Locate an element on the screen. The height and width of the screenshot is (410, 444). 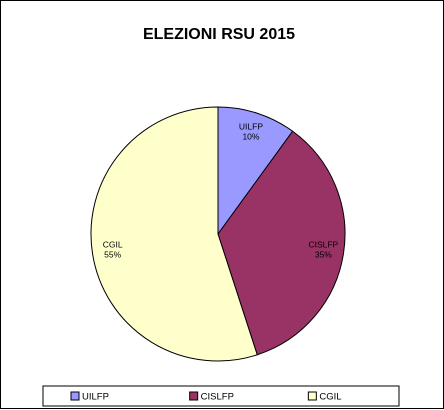
slice-label-name-uilfp: UILFP is located at coordinates (251, 127).